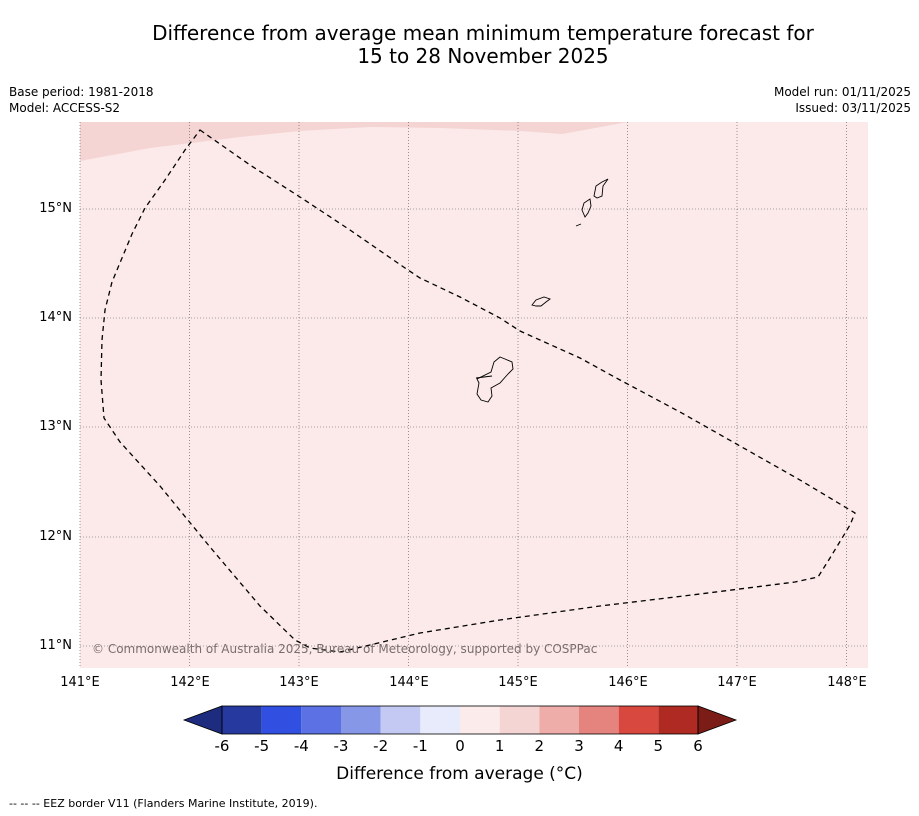 Image resolution: width=919 pixels, height=816 pixels. Describe the element at coordinates (341, 746) in the screenshot. I see `colorbar-tick-label: -3` at that location.